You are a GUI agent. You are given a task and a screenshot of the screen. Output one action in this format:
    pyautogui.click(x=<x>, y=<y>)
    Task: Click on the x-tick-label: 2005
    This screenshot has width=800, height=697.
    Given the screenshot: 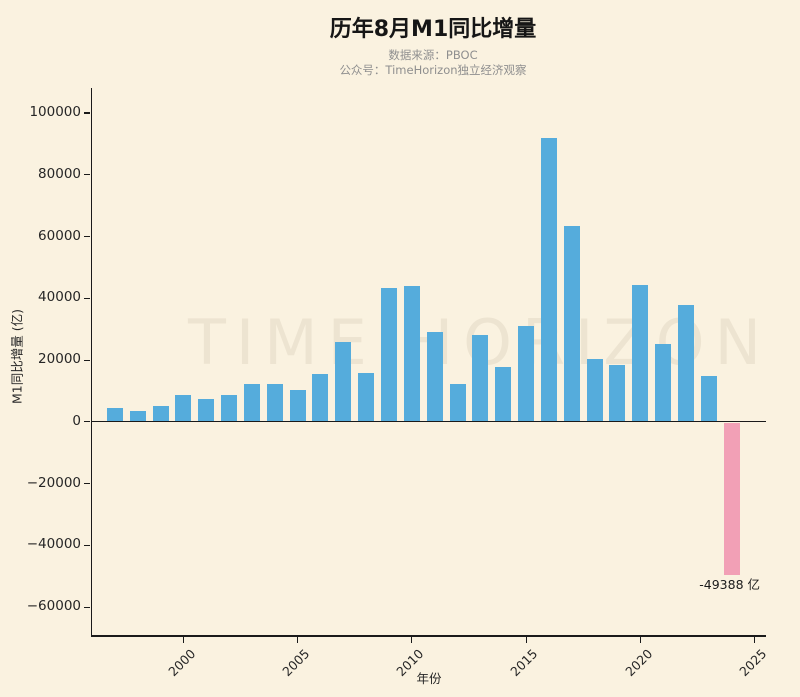 What is the action you would take?
    pyautogui.click(x=296, y=663)
    